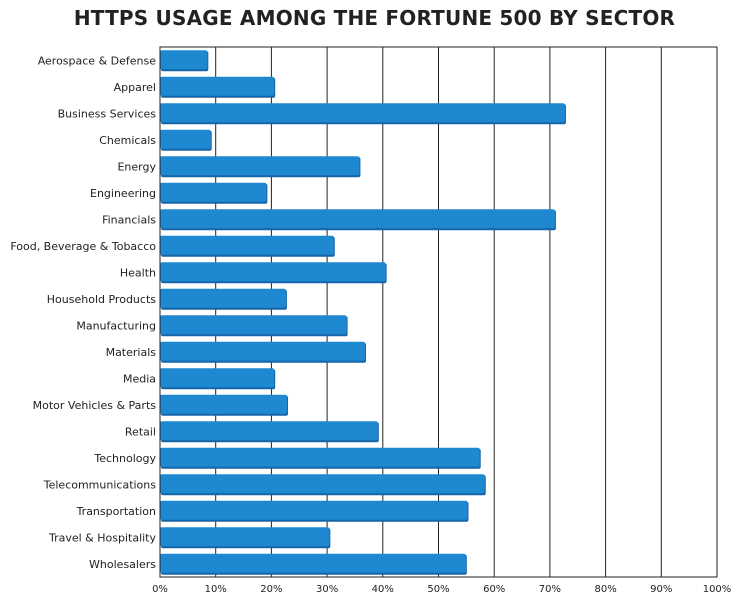  I want to click on category-label: Materials, so click(131, 352).